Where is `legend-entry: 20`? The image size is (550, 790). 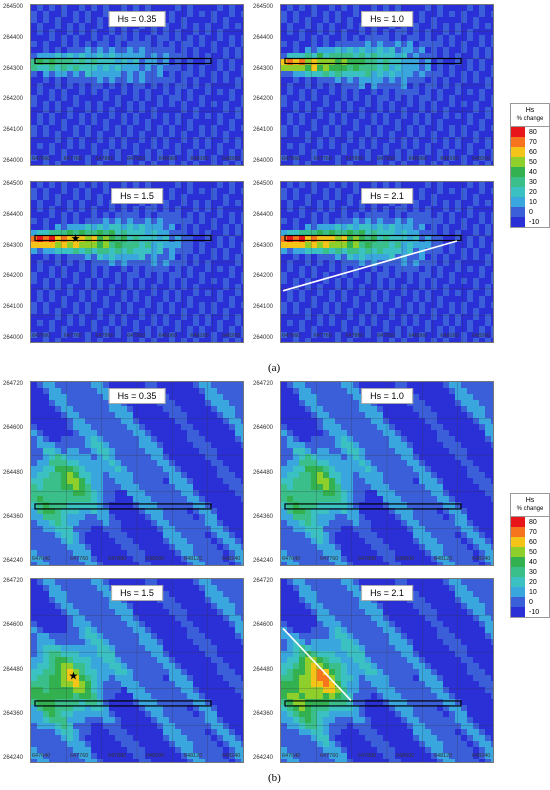
legend-entry: 20 is located at coordinates (530, 582).